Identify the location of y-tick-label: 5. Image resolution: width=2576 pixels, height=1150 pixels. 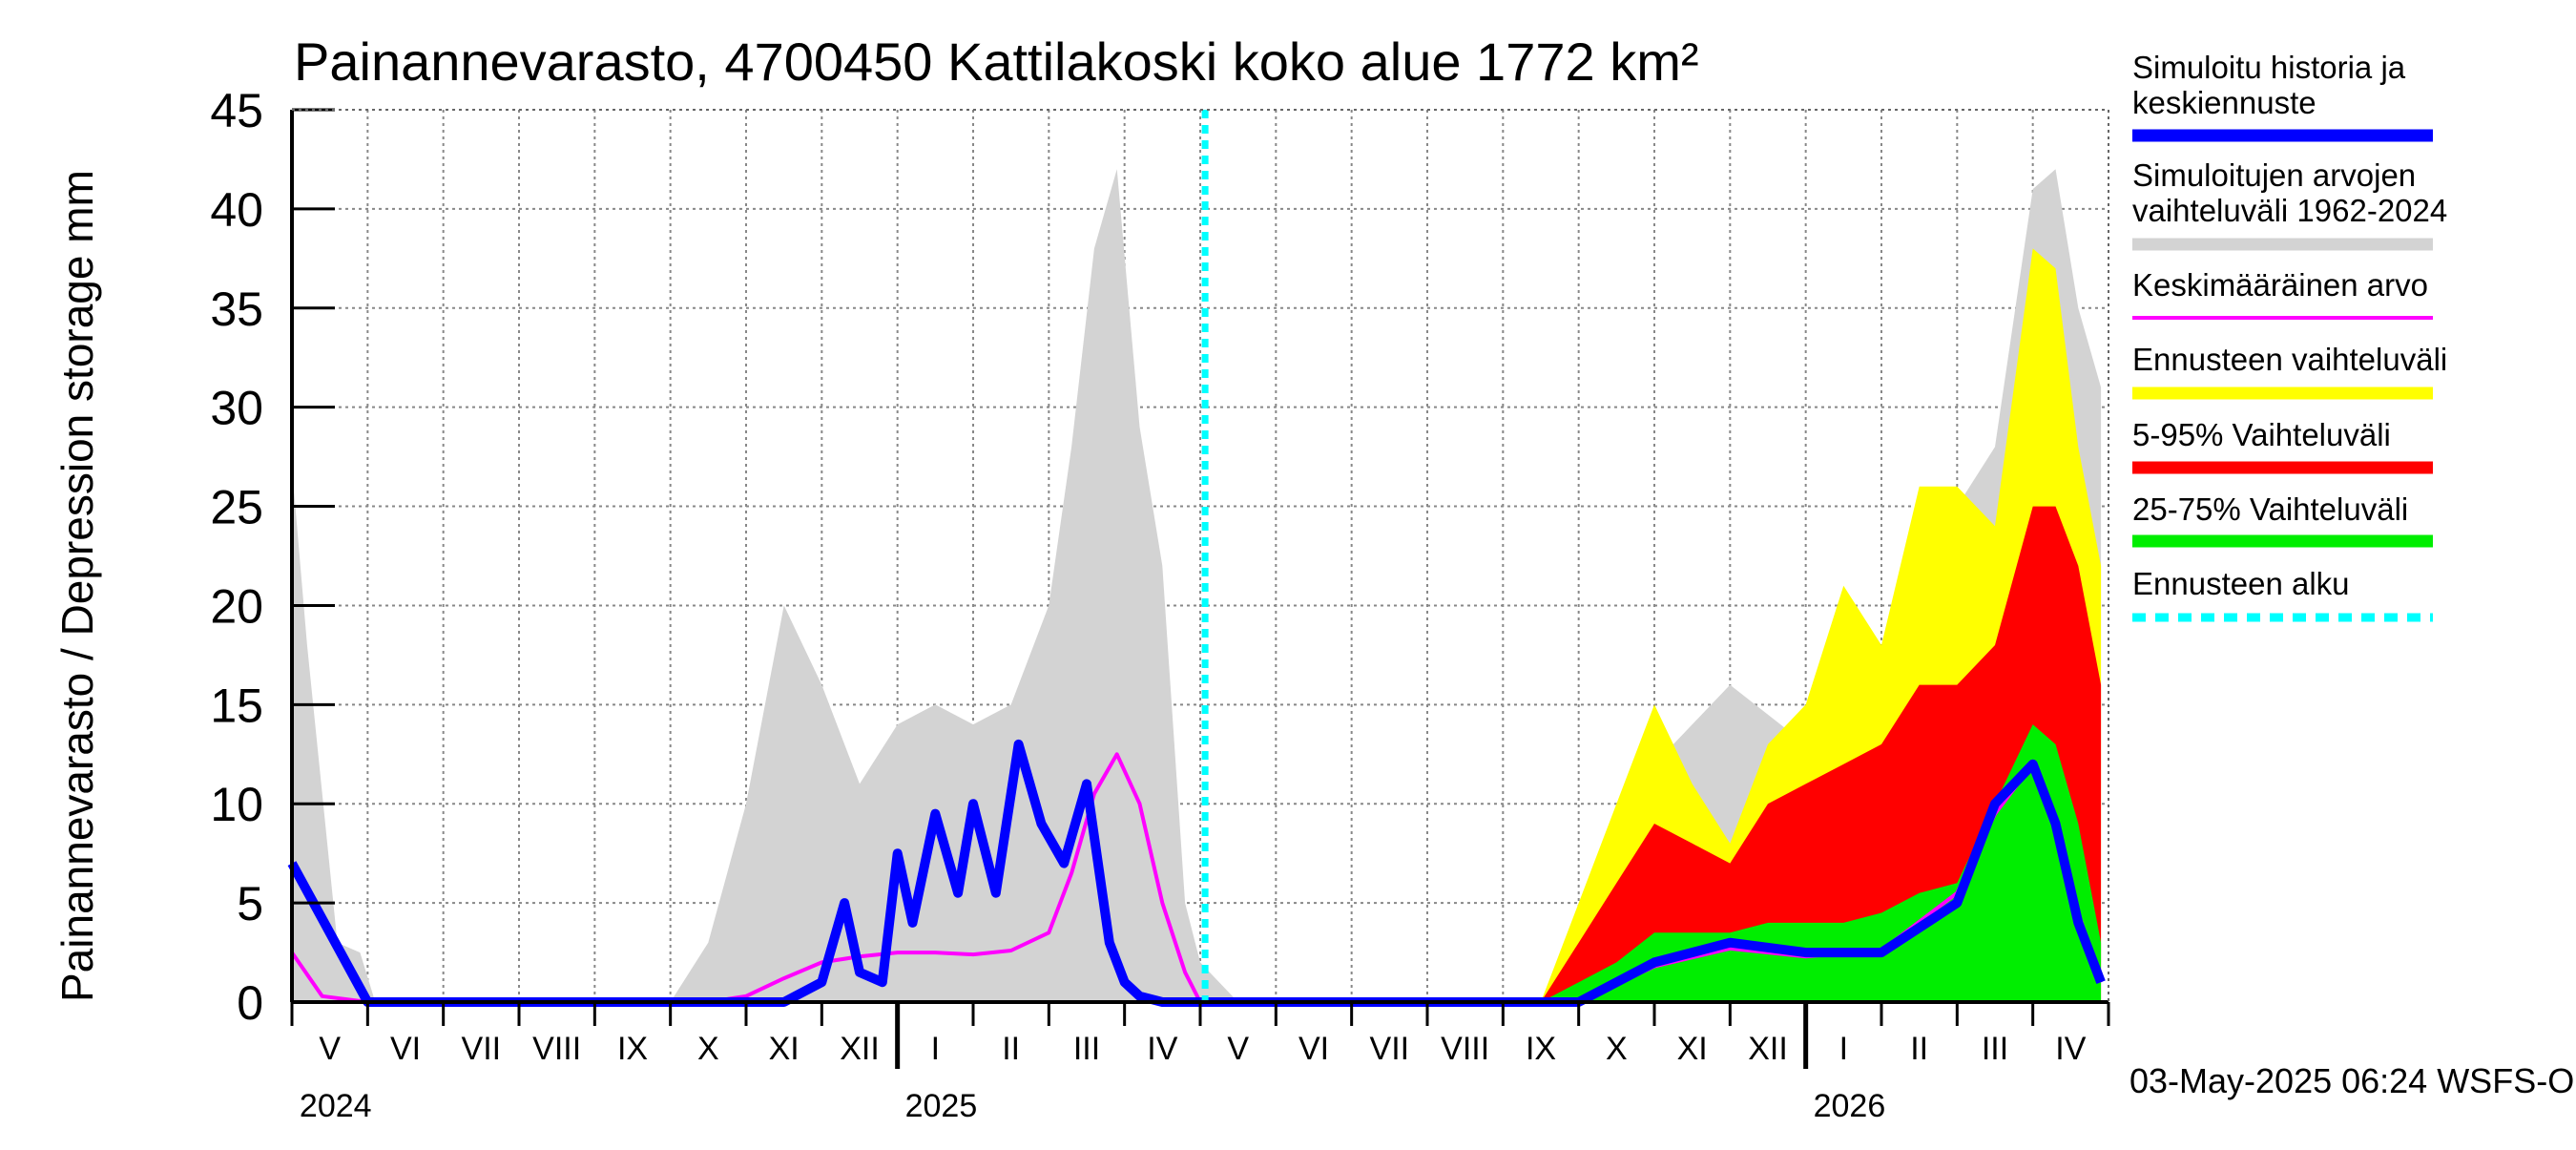
(250, 903).